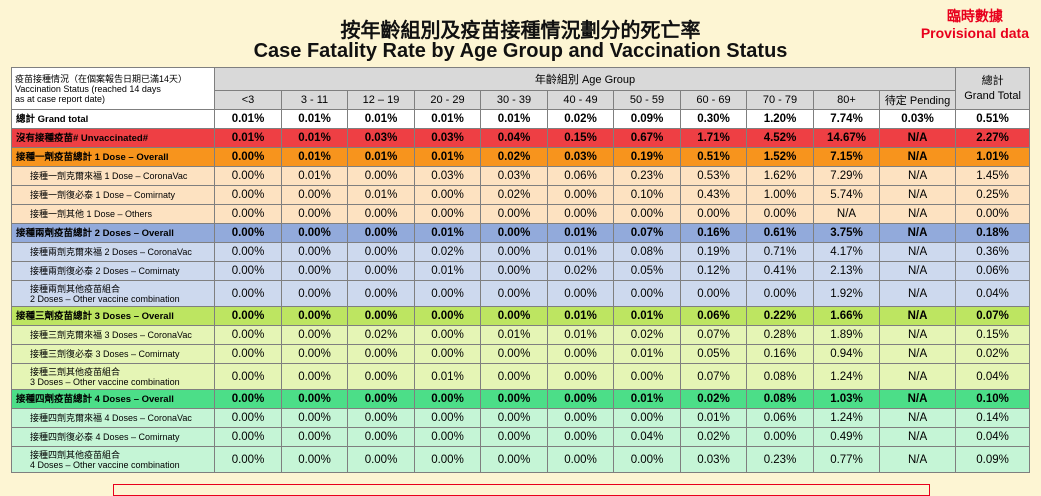  I want to click on rate-cell: 1.45%, so click(993, 176).